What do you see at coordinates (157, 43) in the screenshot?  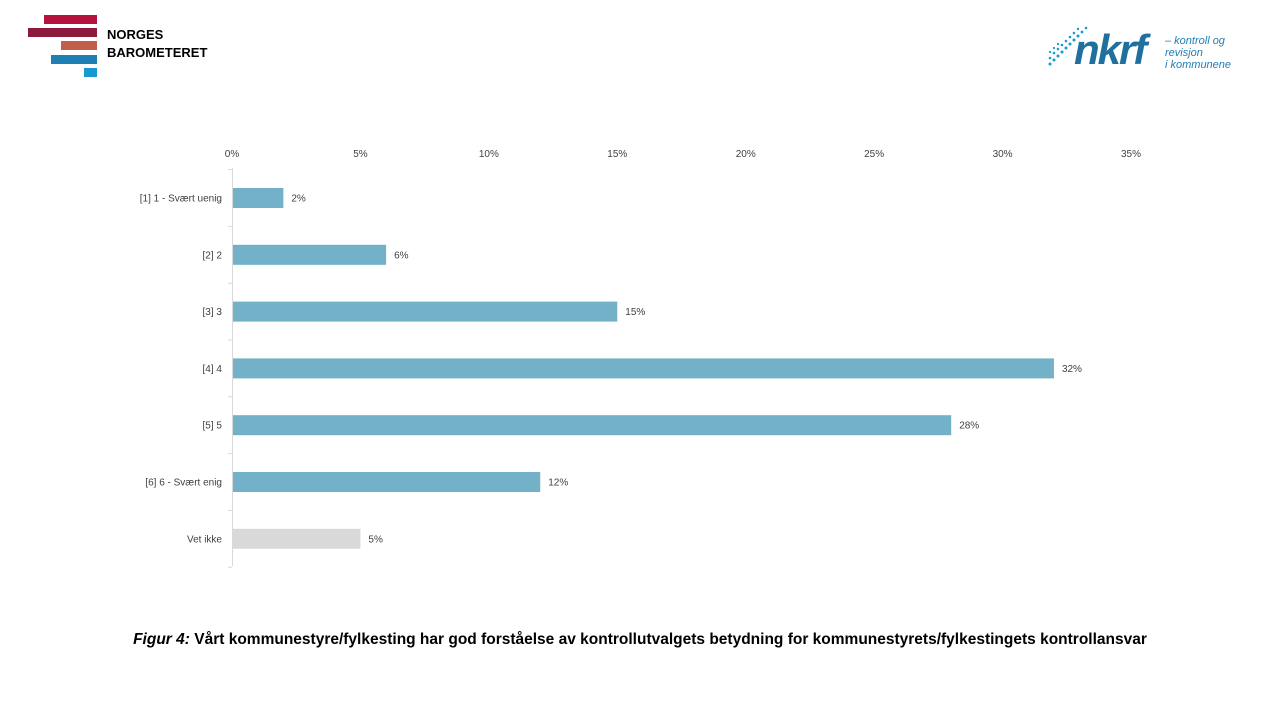 I see `logo-text: NORGES BAROMETERET` at bounding box center [157, 43].